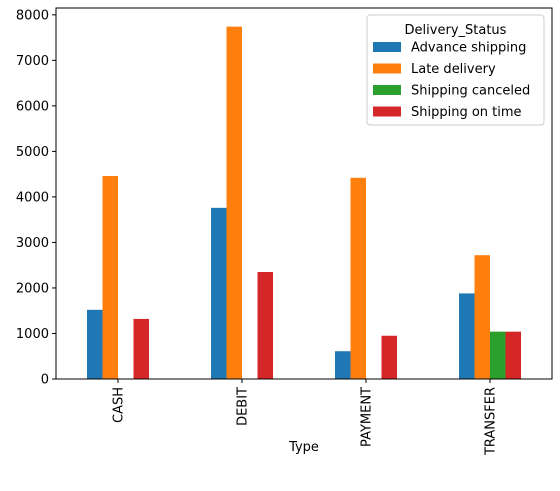 The height and width of the screenshot is (491, 560). What do you see at coordinates (470, 91) in the screenshot?
I see `legend-label: Shipping canceled` at bounding box center [470, 91].